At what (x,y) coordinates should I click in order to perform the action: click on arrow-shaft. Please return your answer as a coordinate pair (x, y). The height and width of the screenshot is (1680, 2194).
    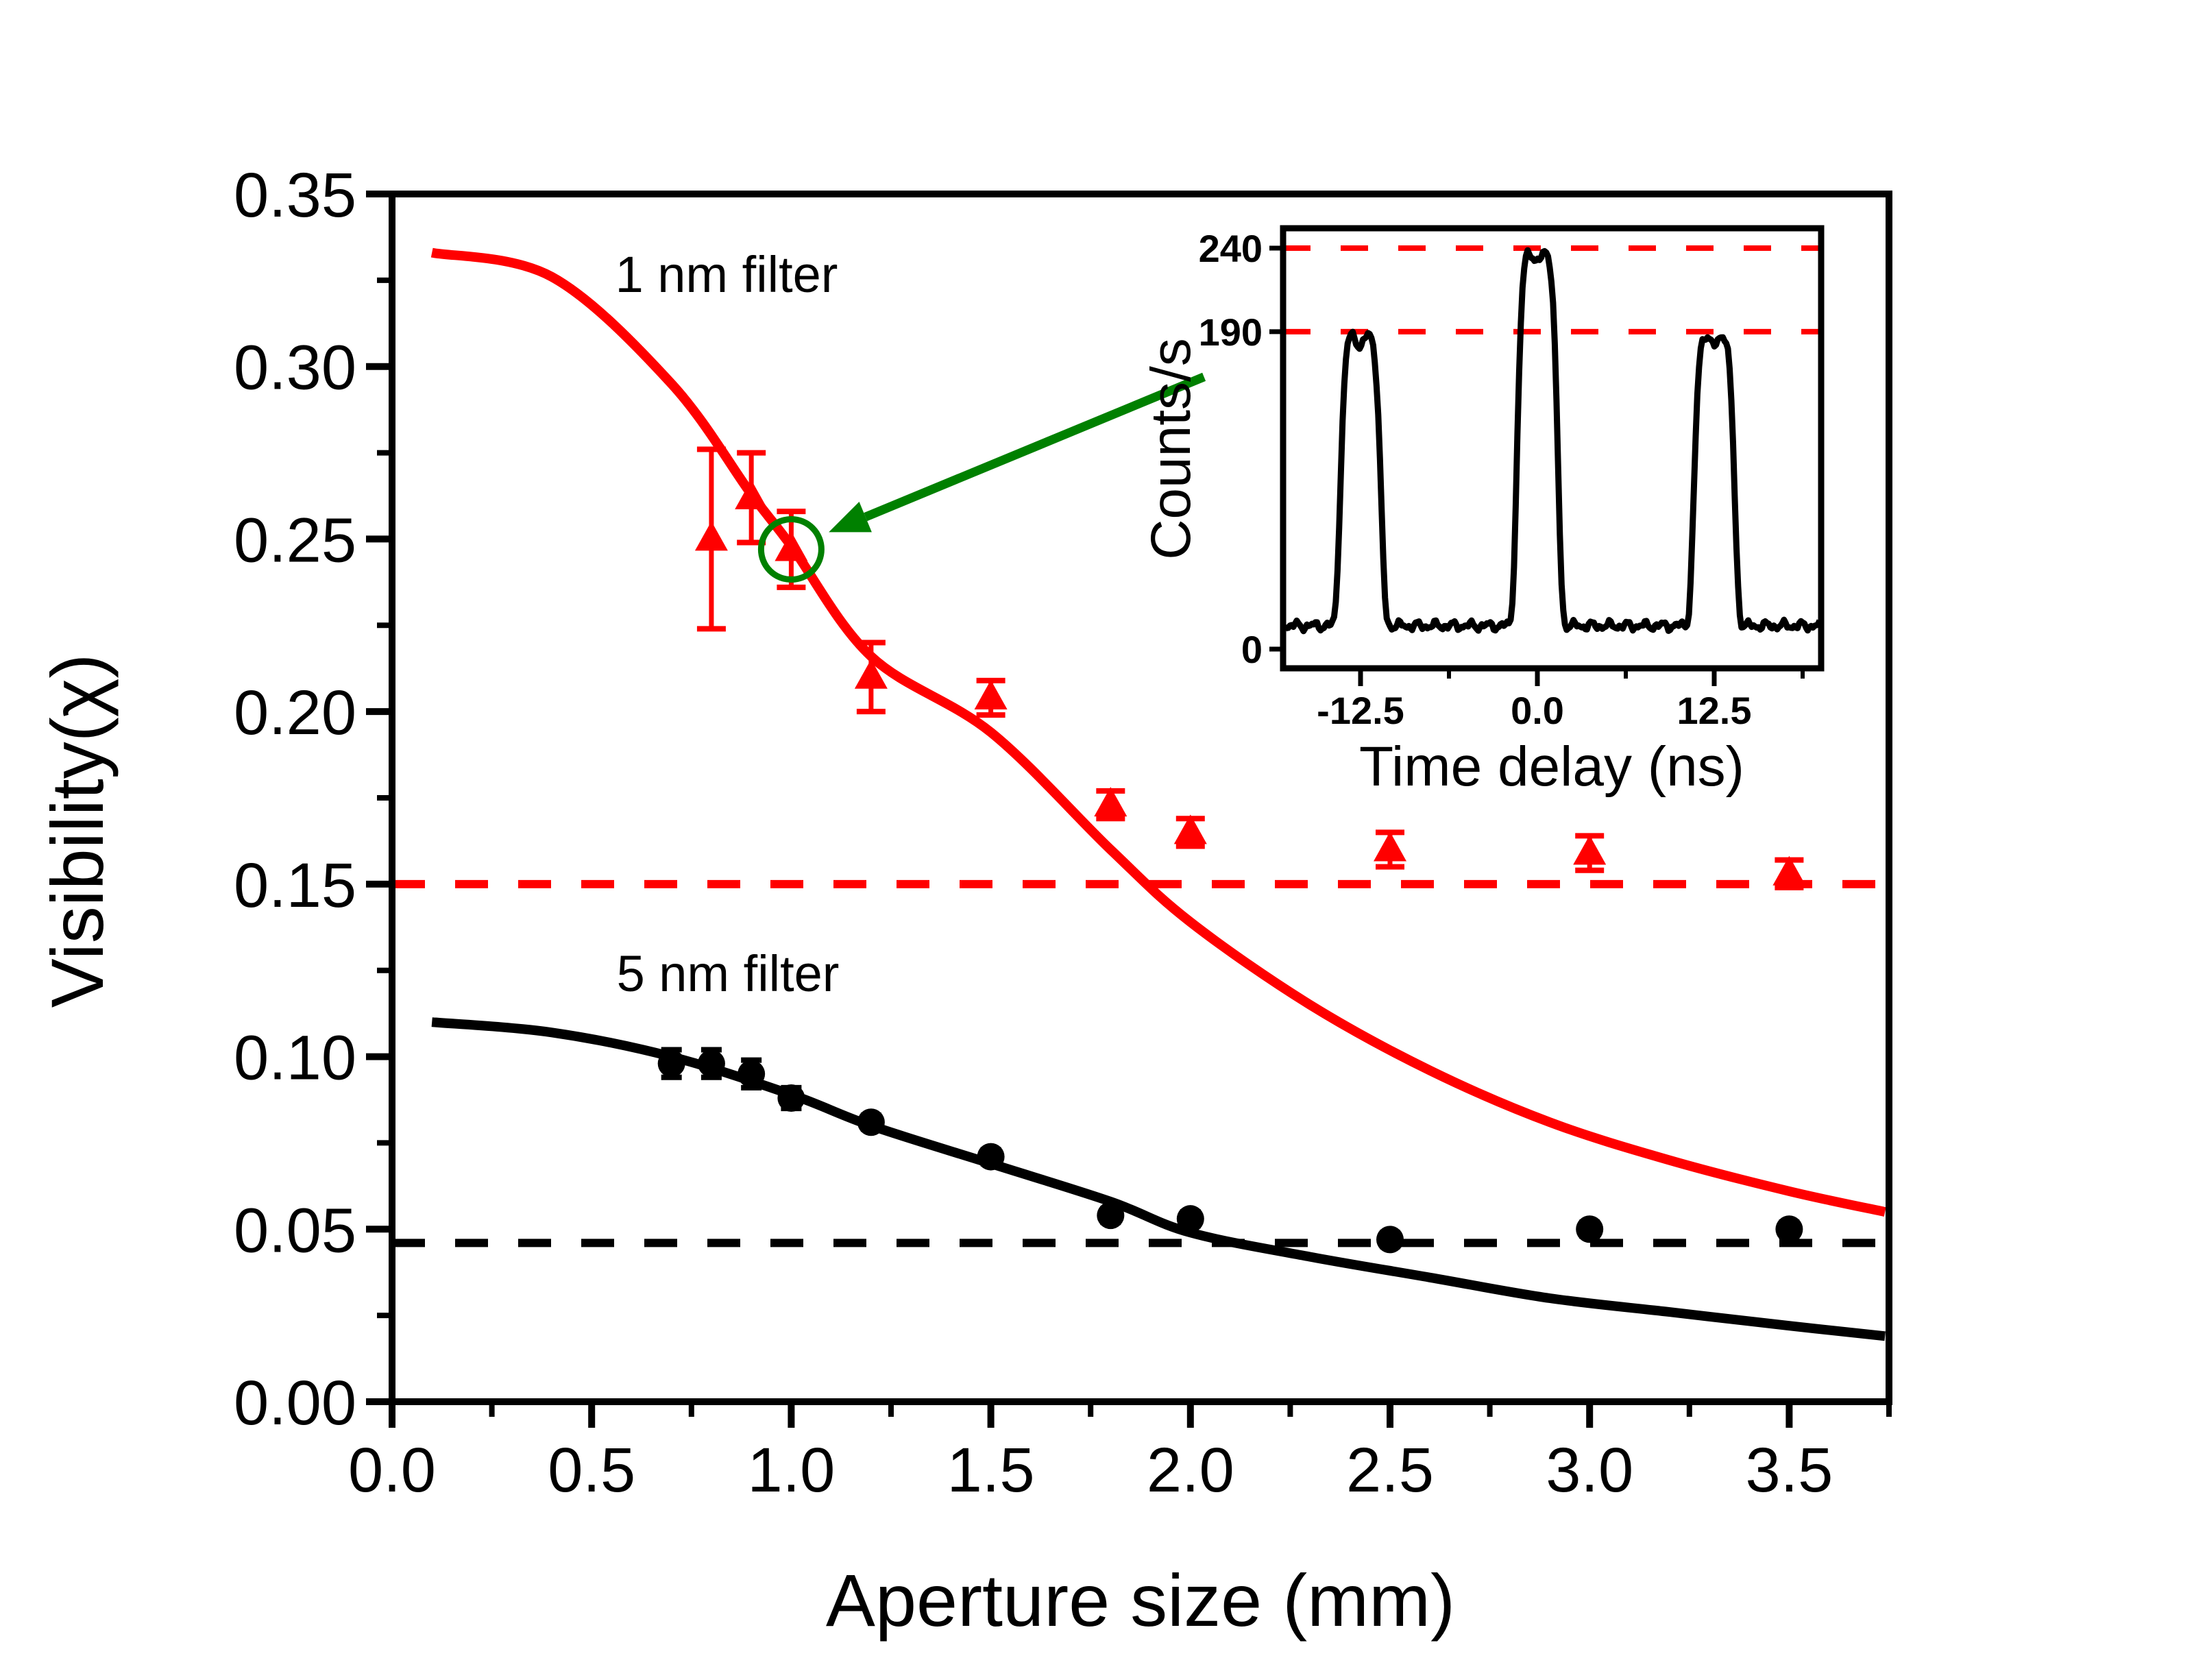
    Looking at the image, I should click on (1035, 447).